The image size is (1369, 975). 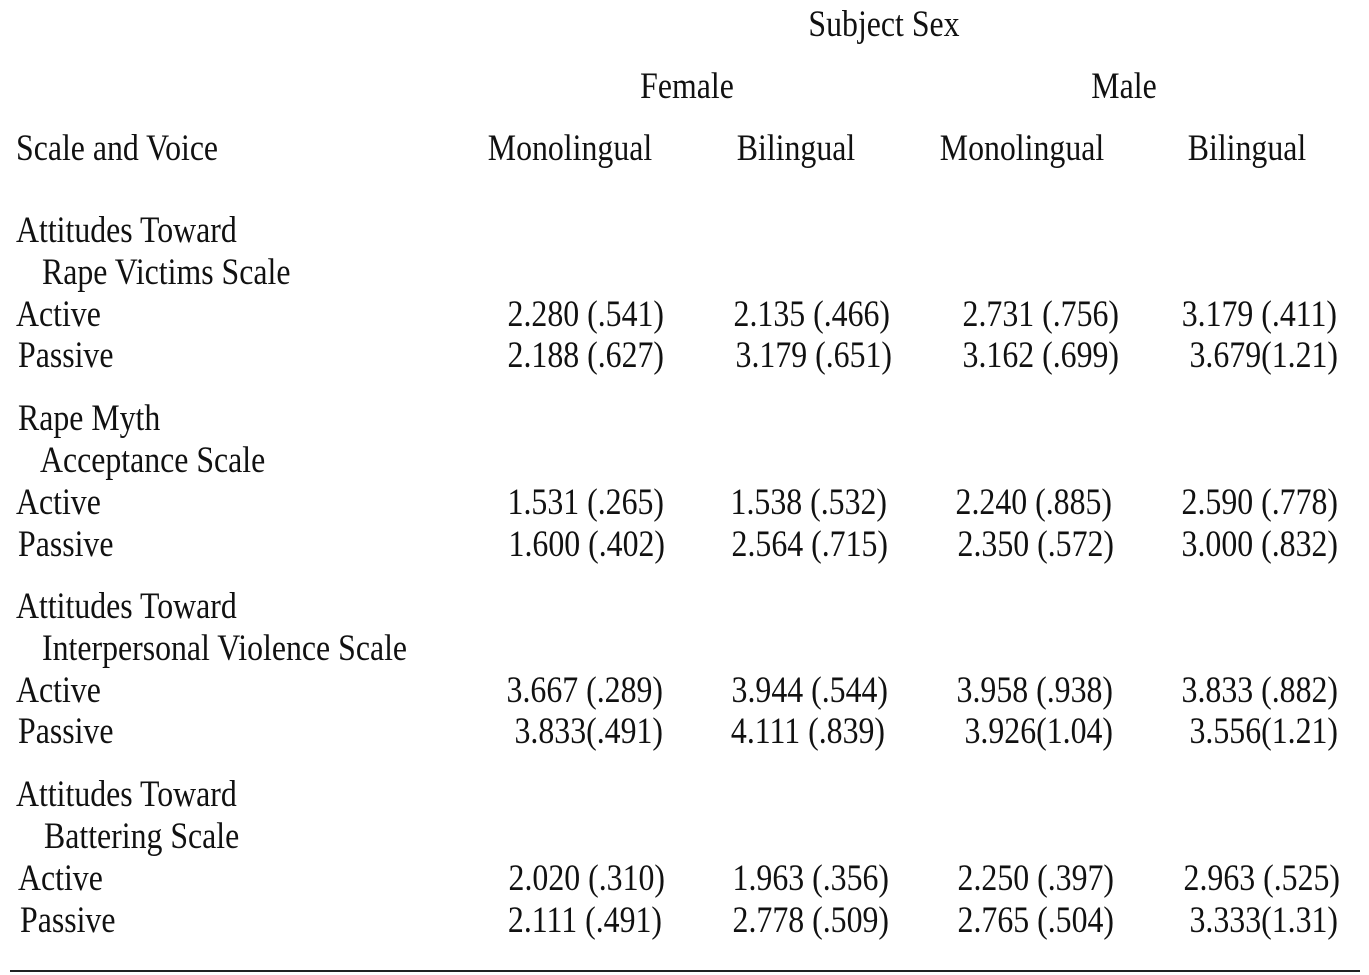 I want to click on table-cell: 2.188 (.627), so click(x=585, y=355).